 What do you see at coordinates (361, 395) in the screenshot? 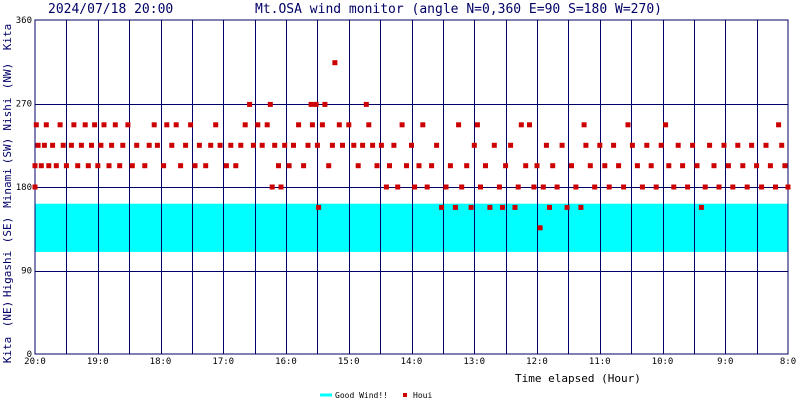
I see `legend-good-wind-label: Good Wind!!` at bounding box center [361, 395].